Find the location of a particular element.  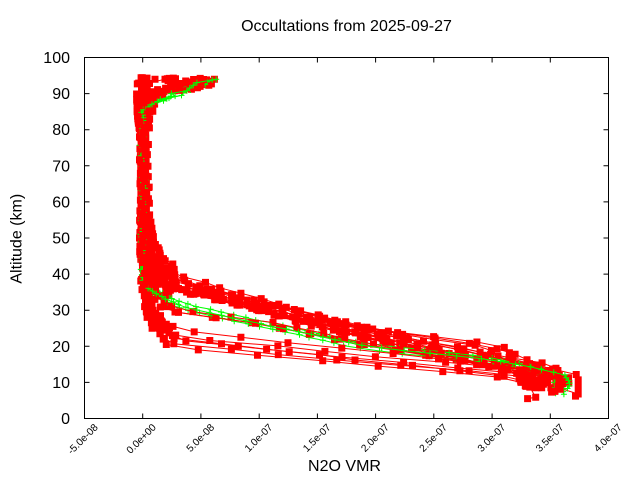

svg-text: 10 is located at coordinates (61, 383).